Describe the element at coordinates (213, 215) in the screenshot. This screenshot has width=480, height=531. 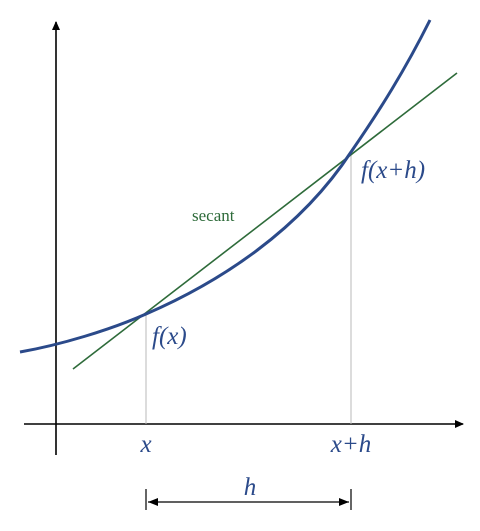
I see `label-secant: secant` at that location.